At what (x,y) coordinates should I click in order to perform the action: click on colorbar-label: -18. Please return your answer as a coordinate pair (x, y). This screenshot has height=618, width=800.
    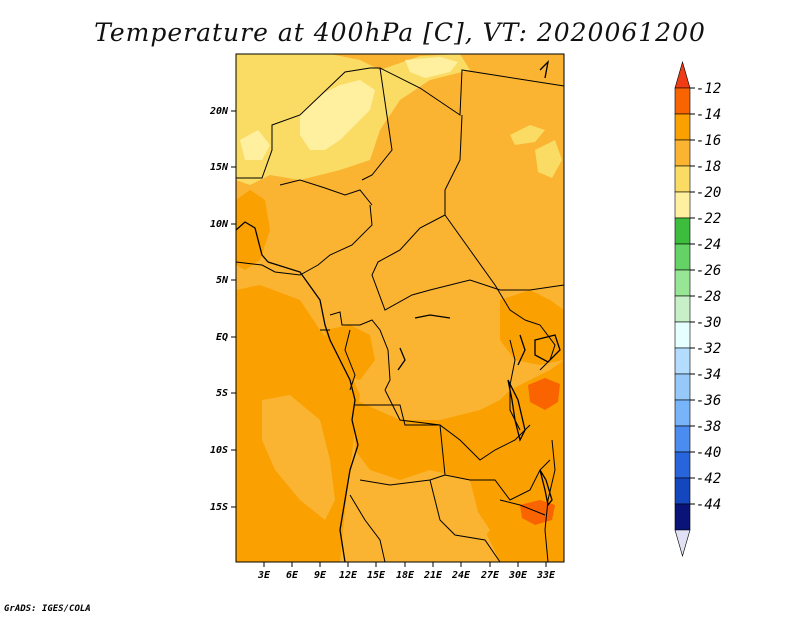
    Looking at the image, I should click on (708, 167).